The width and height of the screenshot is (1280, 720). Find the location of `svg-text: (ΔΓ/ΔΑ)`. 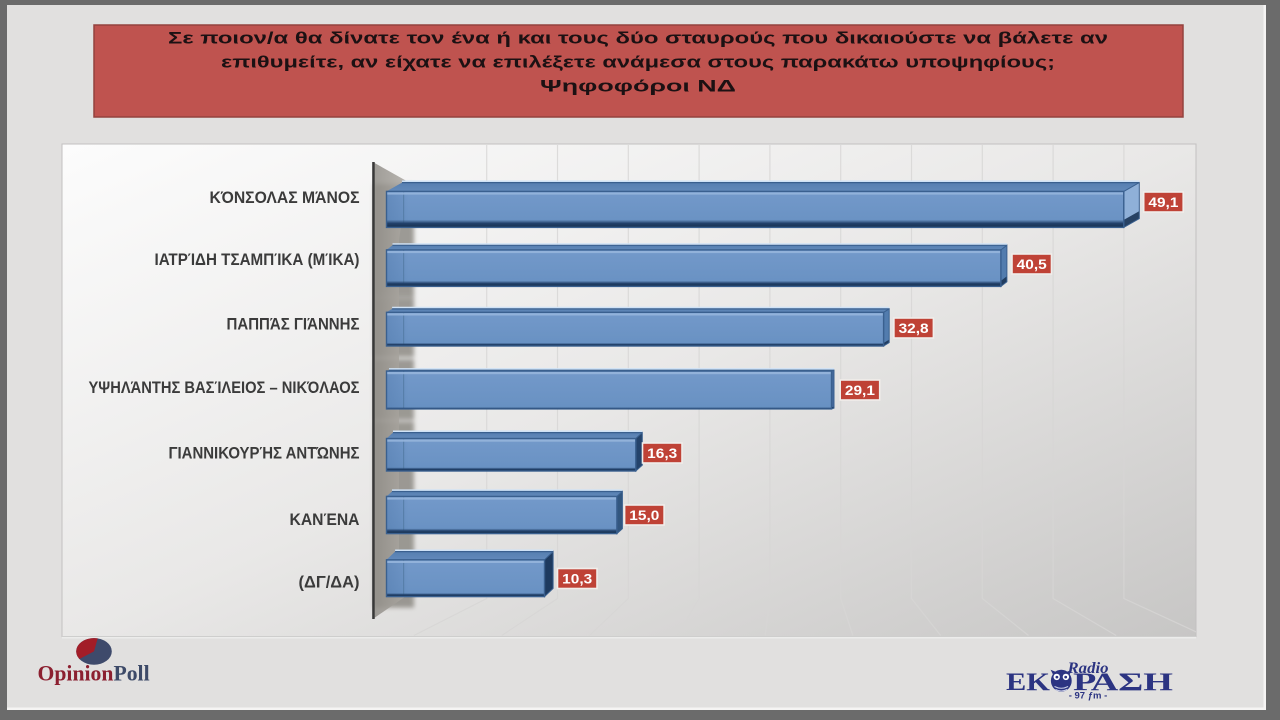

svg-text: (ΔΓ/ΔΑ) is located at coordinates (329, 583).